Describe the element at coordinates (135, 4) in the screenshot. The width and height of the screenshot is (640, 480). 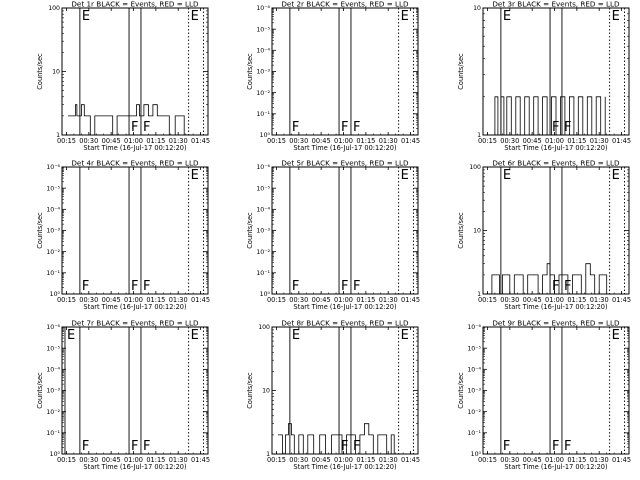
I see `plot-title: Det 1r BLACK = Events, RED = LLD` at that location.